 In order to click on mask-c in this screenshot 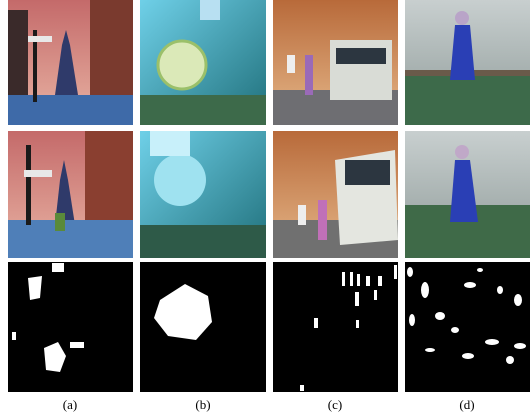, I will do `click(335, 327)`.